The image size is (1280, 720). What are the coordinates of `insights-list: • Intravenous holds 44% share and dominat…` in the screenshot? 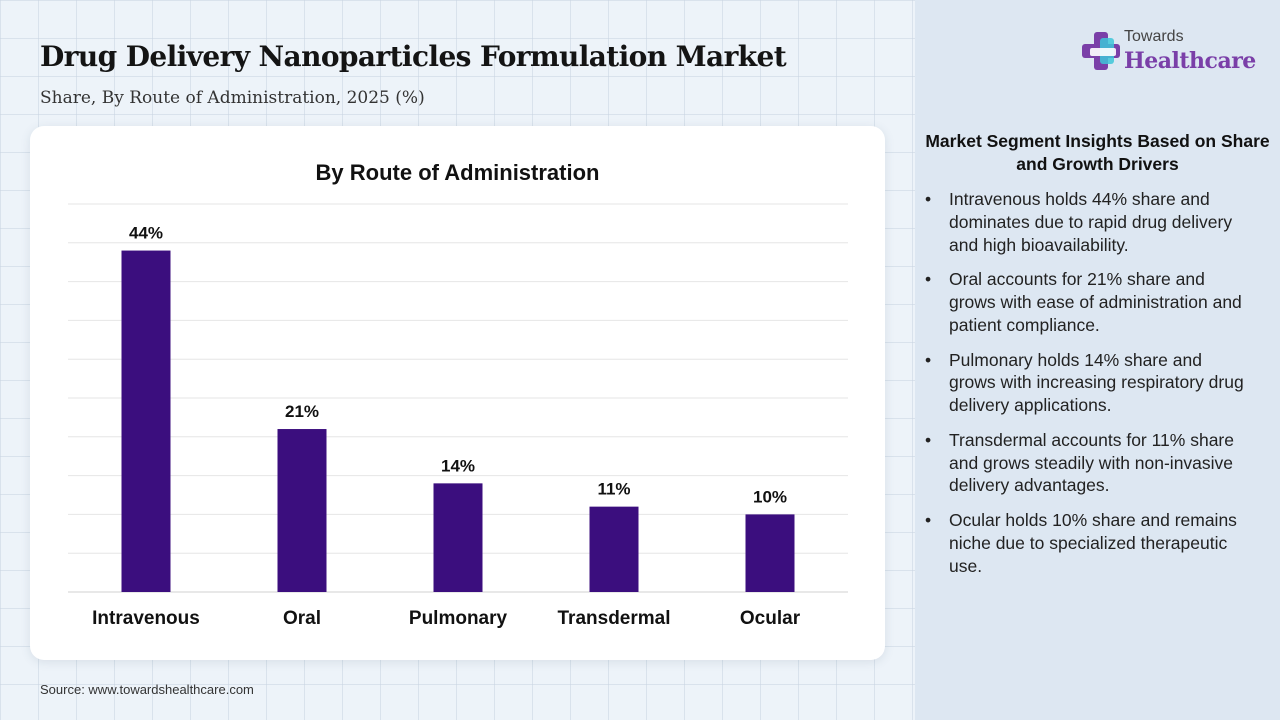 It's located at (1085, 388).